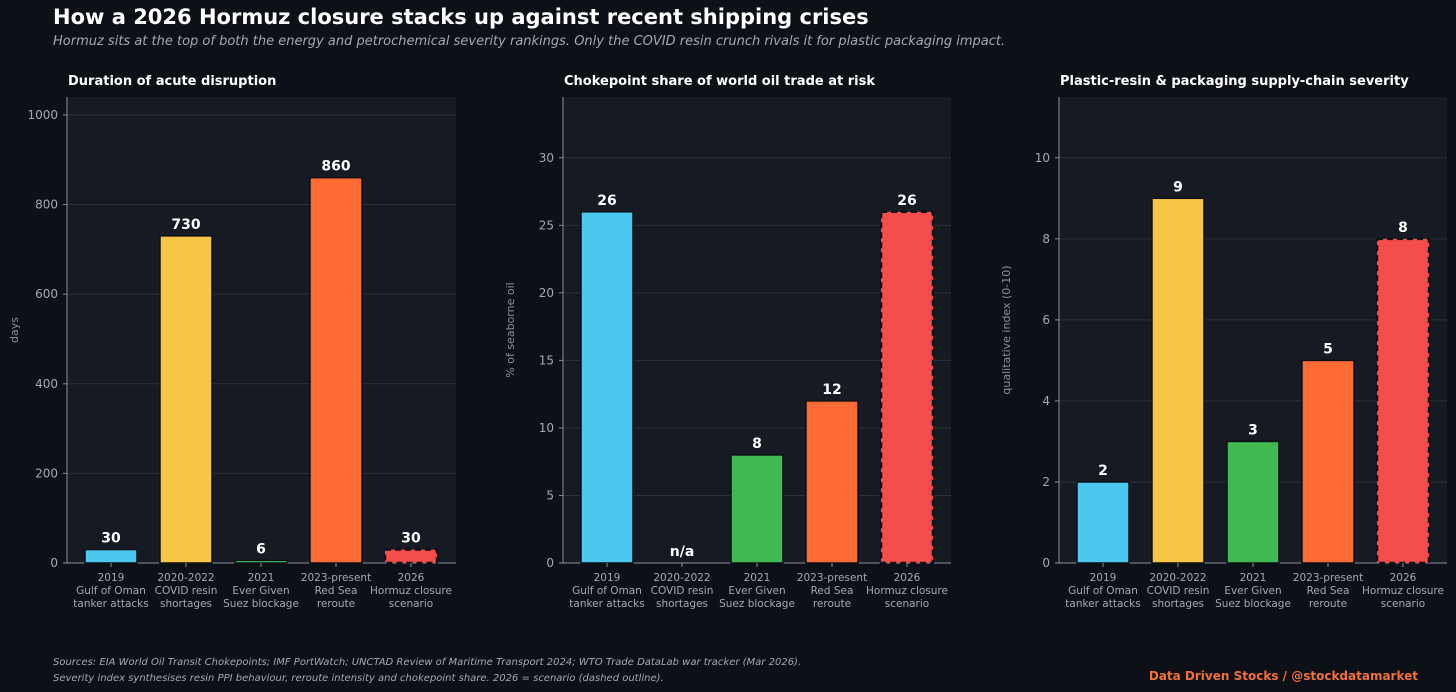  I want to click on chart-2-category-label-2: 2020-2022, so click(681, 578).